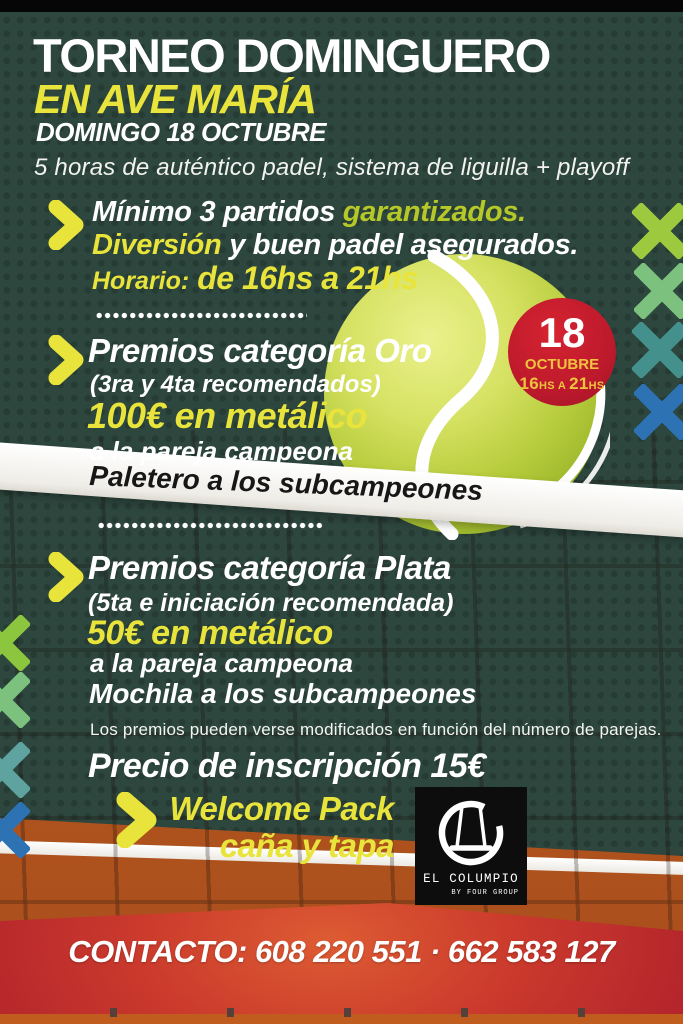 Image resolution: width=683 pixels, height=1024 pixels. I want to click on welcome-pack-block: Welcome Pack caña y tapa, so click(276, 827).